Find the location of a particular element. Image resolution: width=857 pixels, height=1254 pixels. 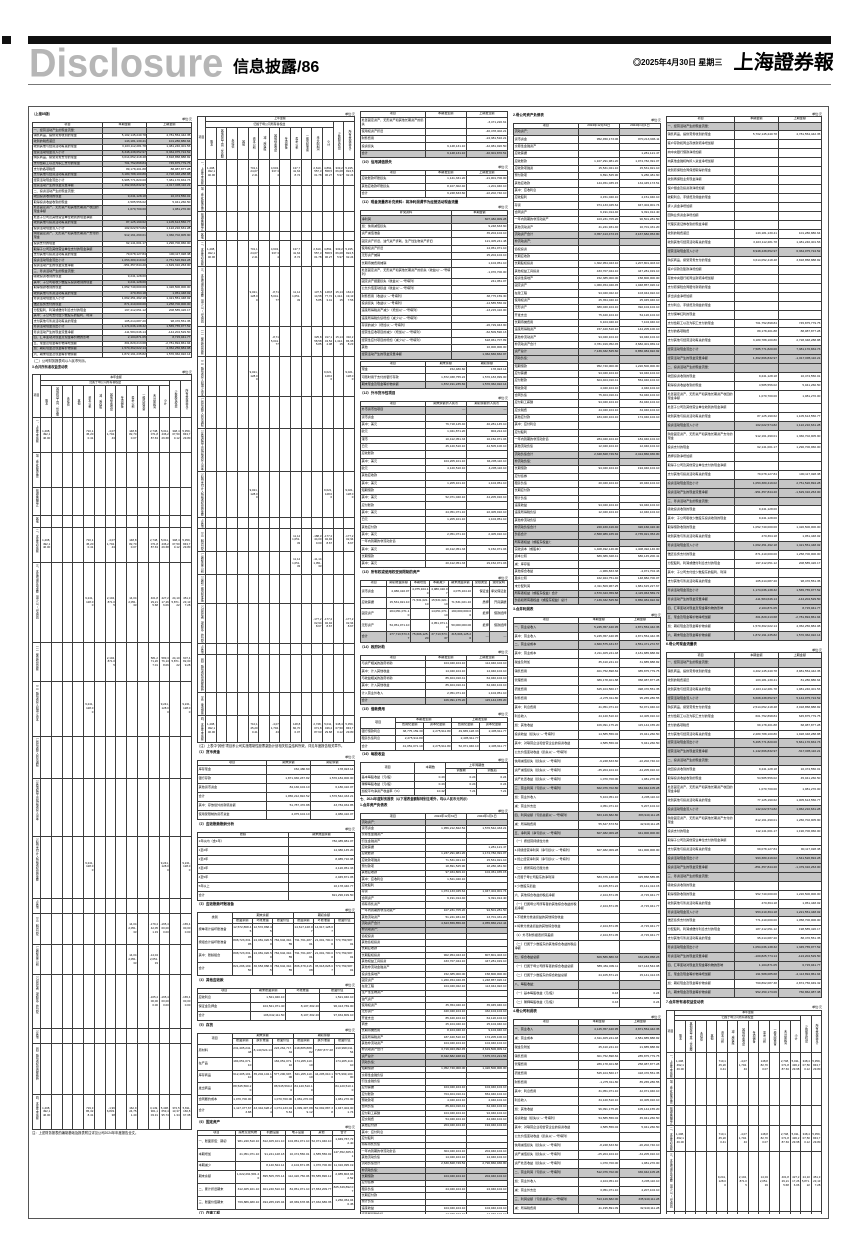

table-cell: 欧元 is located at coordinates (393, 469).